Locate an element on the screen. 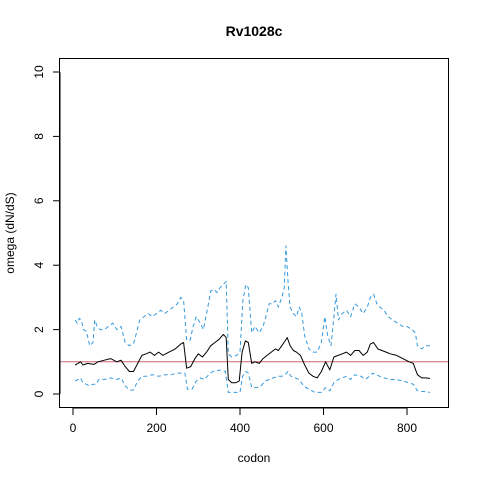 The image size is (480, 480). y-tick-label: 6 is located at coordinates (39, 200).